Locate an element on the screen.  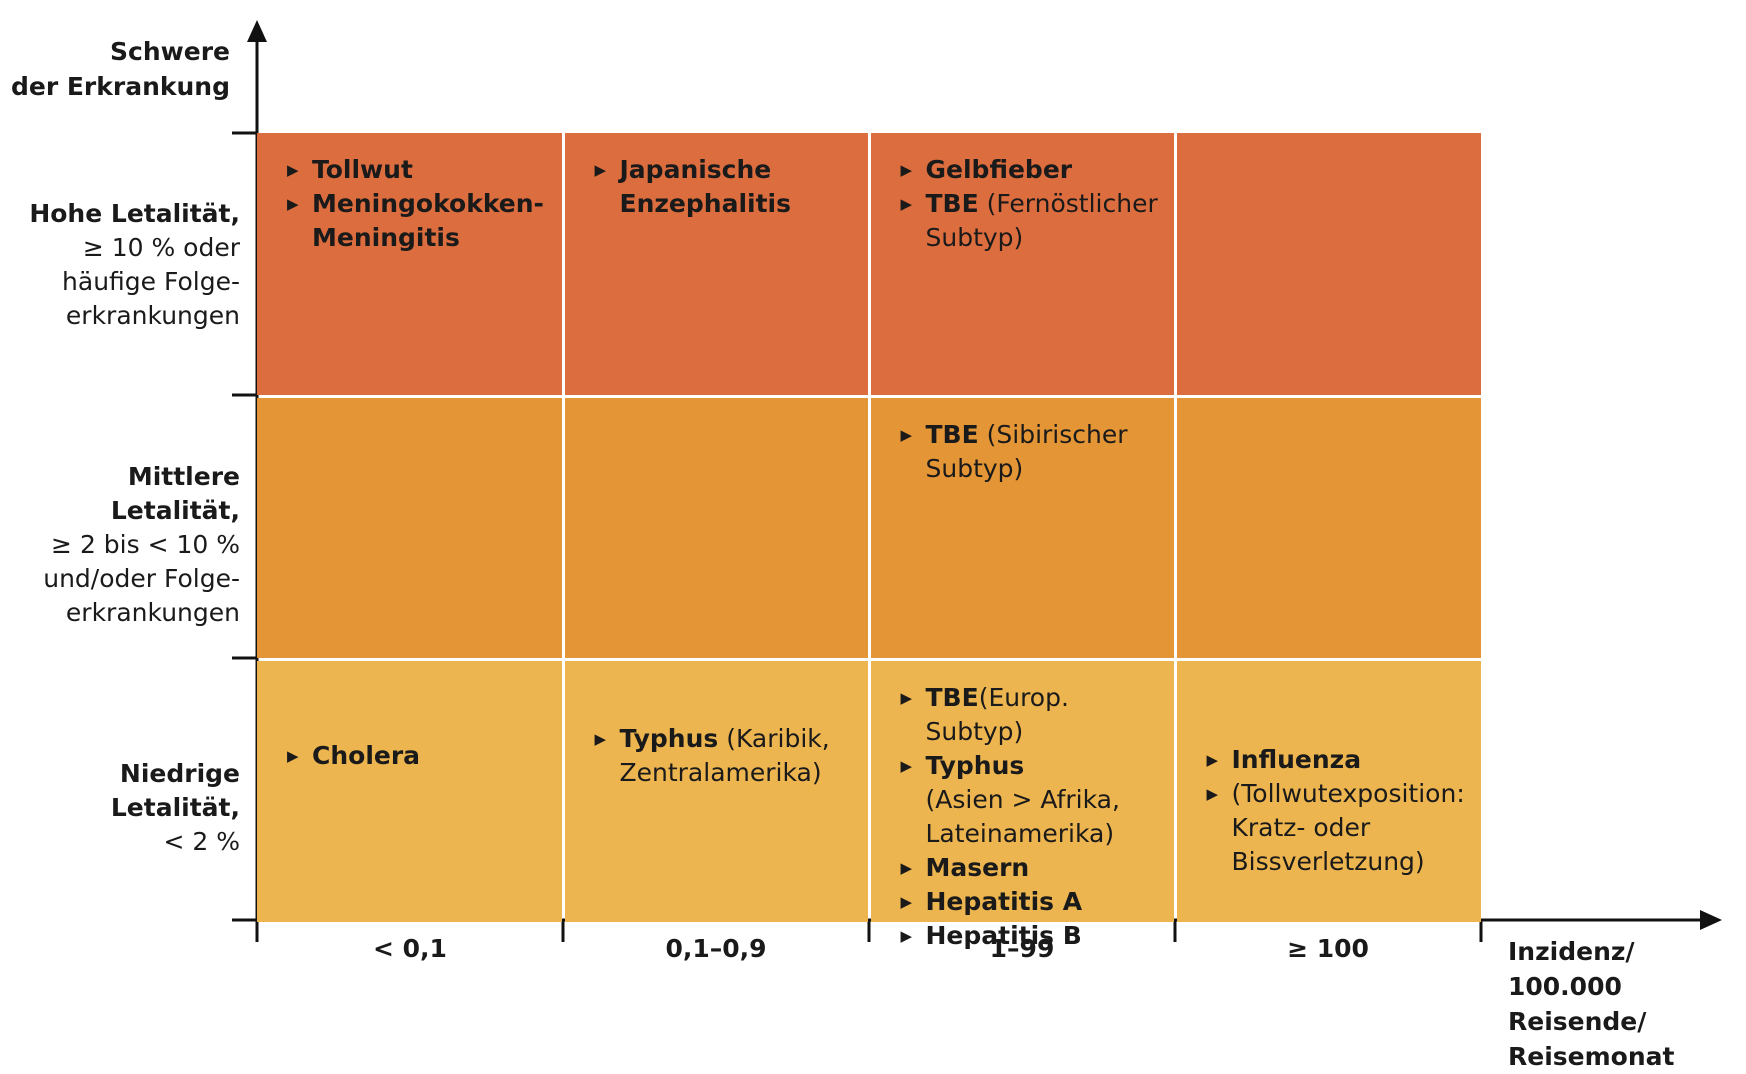
disease-entry: ▶ TBE (Fernöstlicher Subtyp) is located at coordinates (1037, 221).